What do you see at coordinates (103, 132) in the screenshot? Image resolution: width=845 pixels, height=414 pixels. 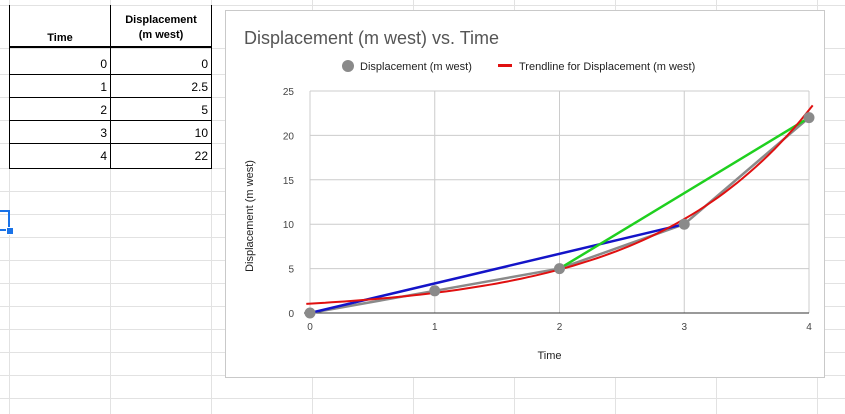 I see `cell-value: 3` at bounding box center [103, 132].